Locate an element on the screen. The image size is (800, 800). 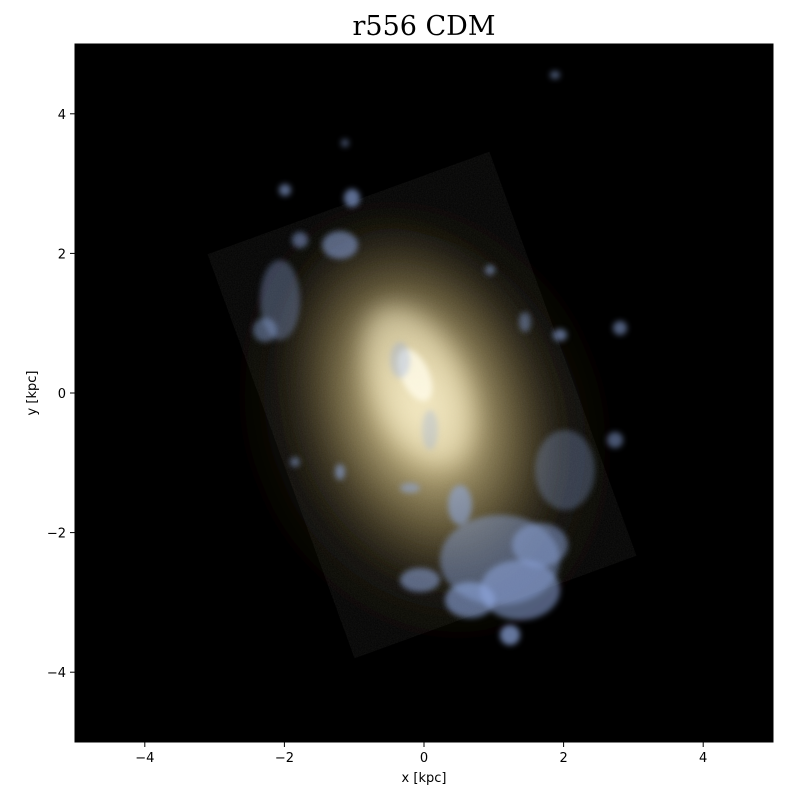
y-tick-label: 2 is located at coordinates (62, 254).